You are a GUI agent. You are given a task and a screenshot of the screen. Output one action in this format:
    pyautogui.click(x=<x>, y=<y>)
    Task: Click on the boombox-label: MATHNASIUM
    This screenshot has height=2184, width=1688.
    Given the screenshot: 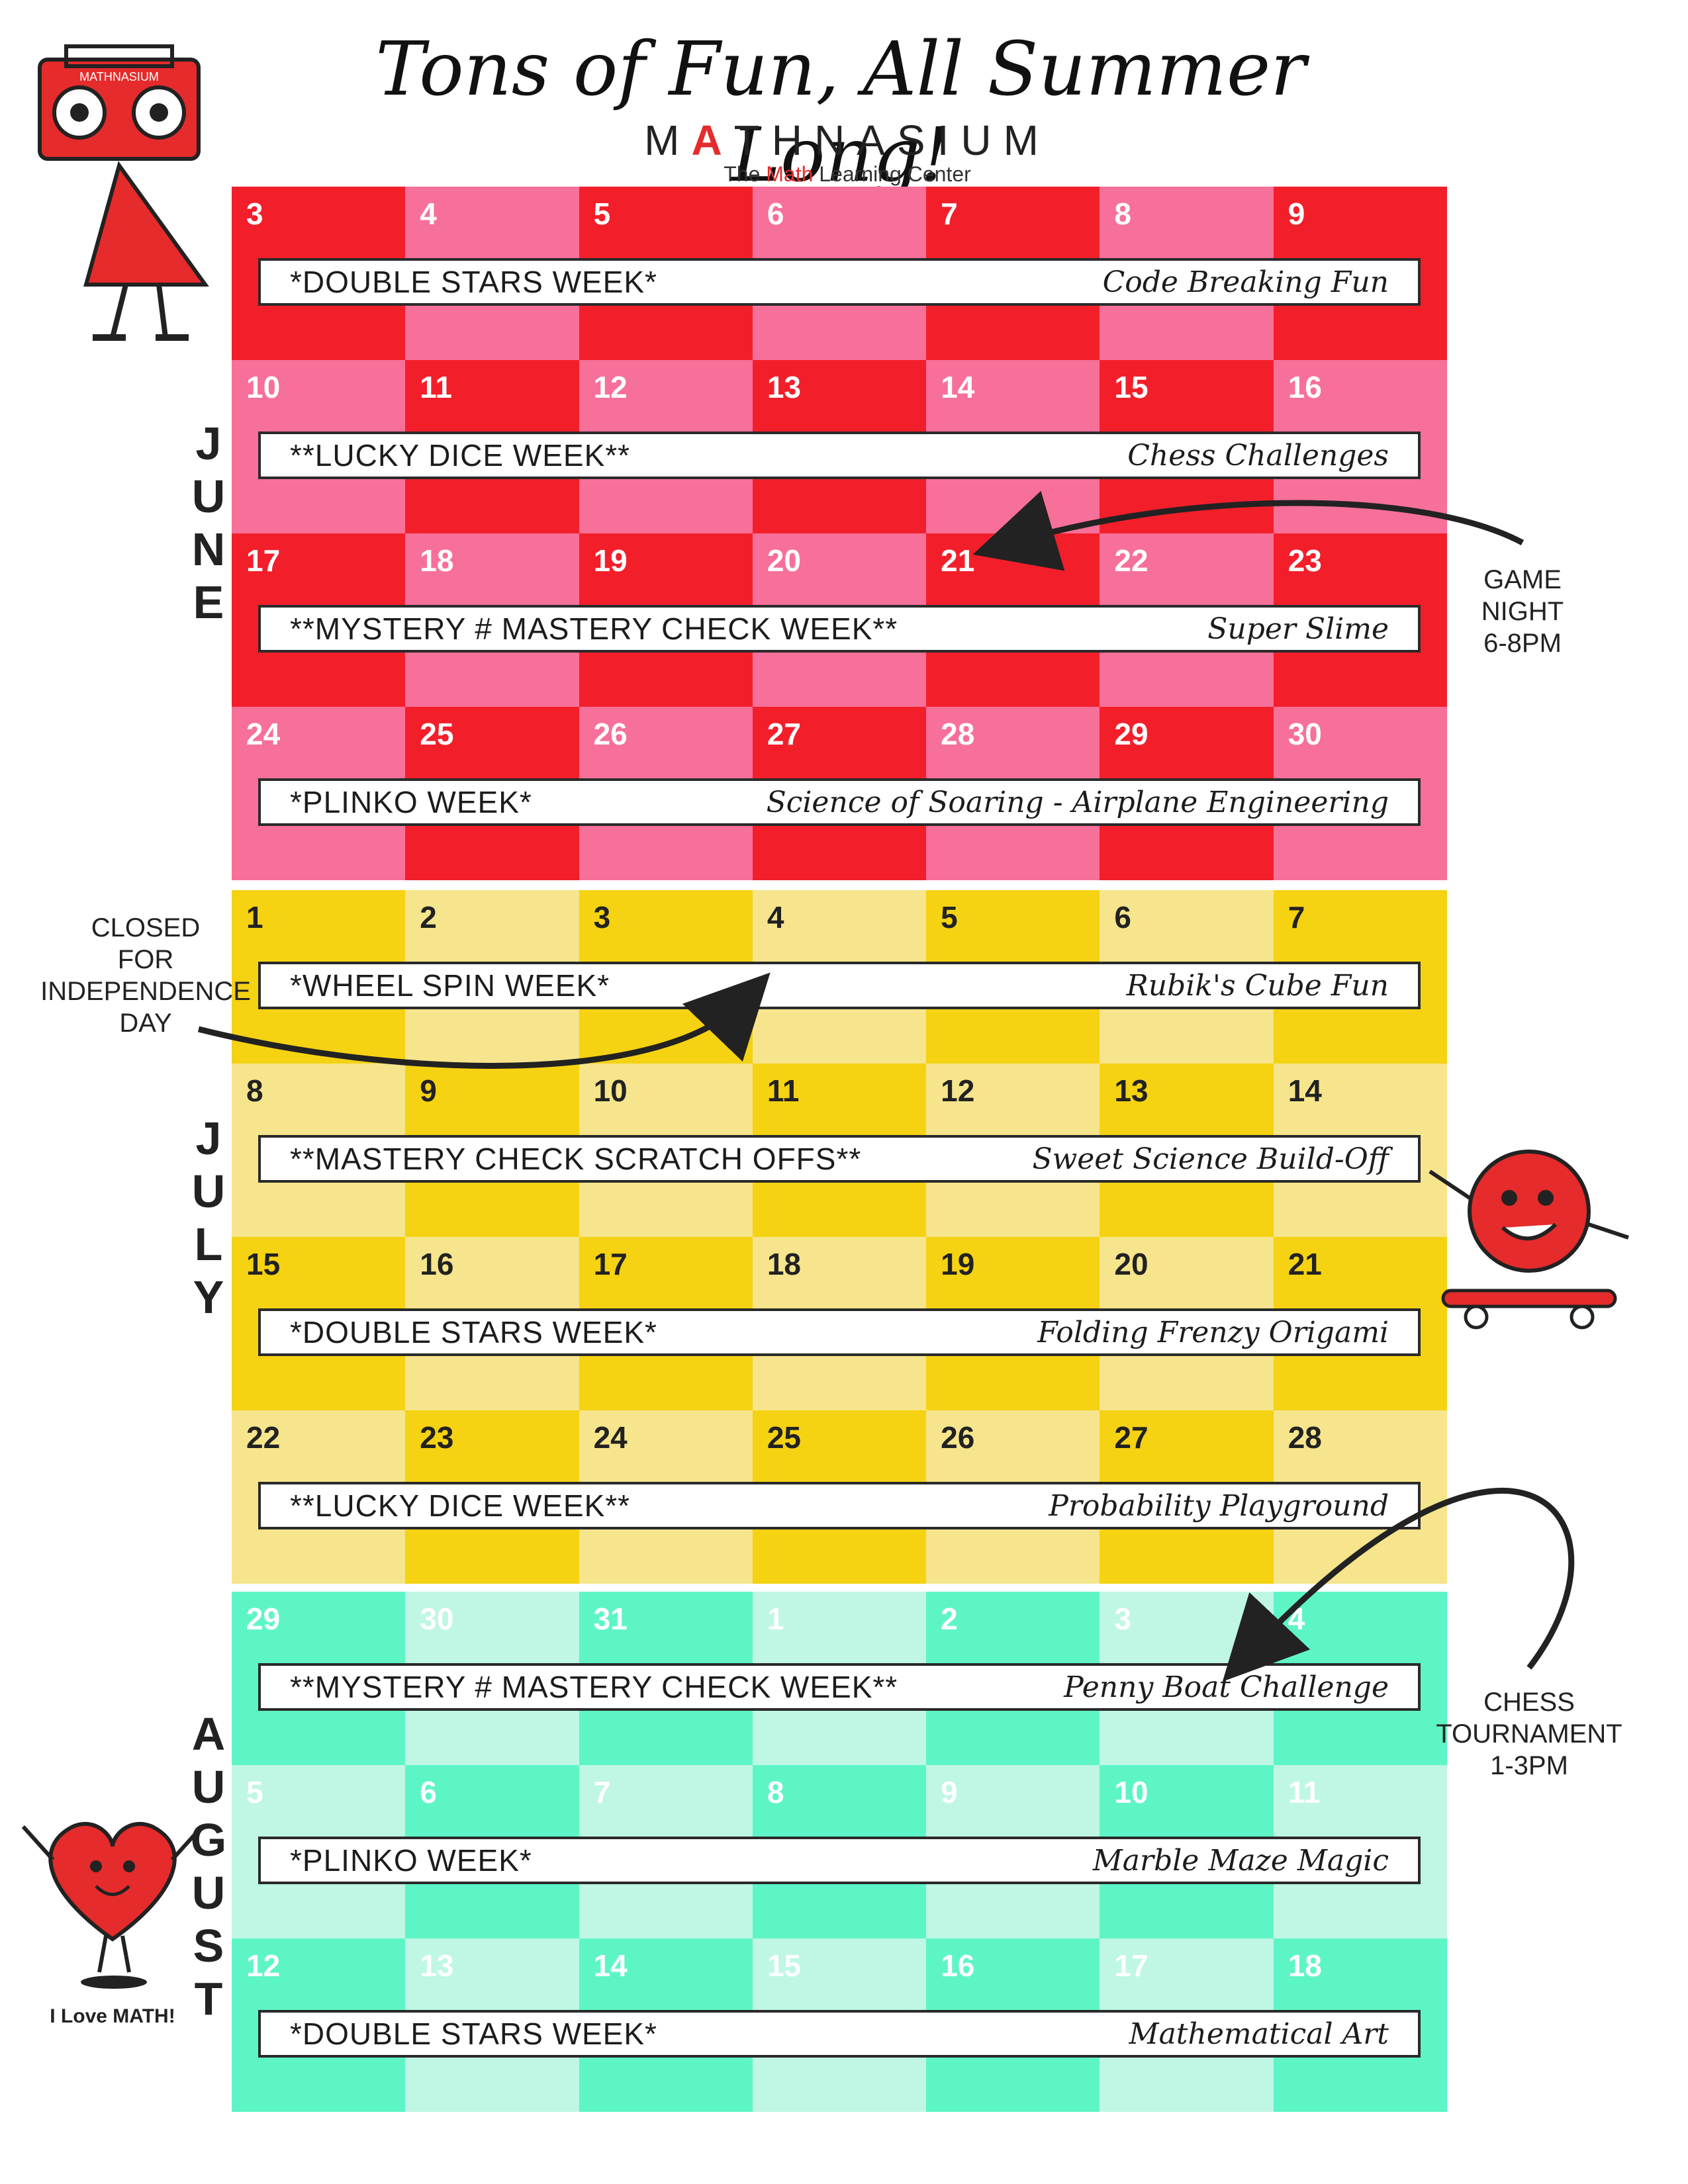 What is the action you would take?
    pyautogui.click(x=119, y=76)
    